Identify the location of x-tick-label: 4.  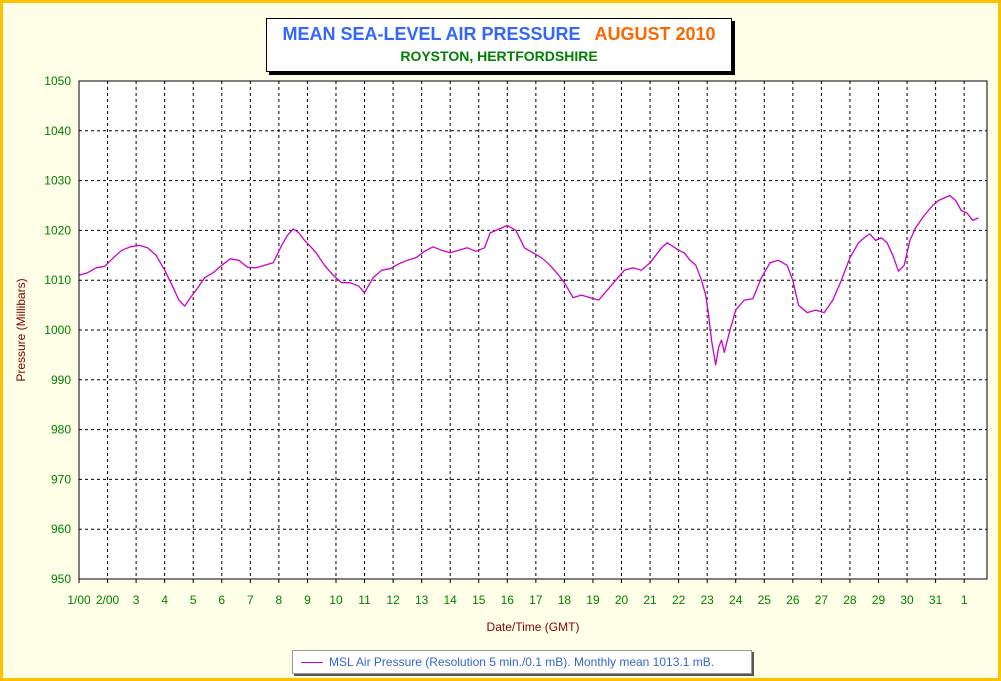
(164, 600).